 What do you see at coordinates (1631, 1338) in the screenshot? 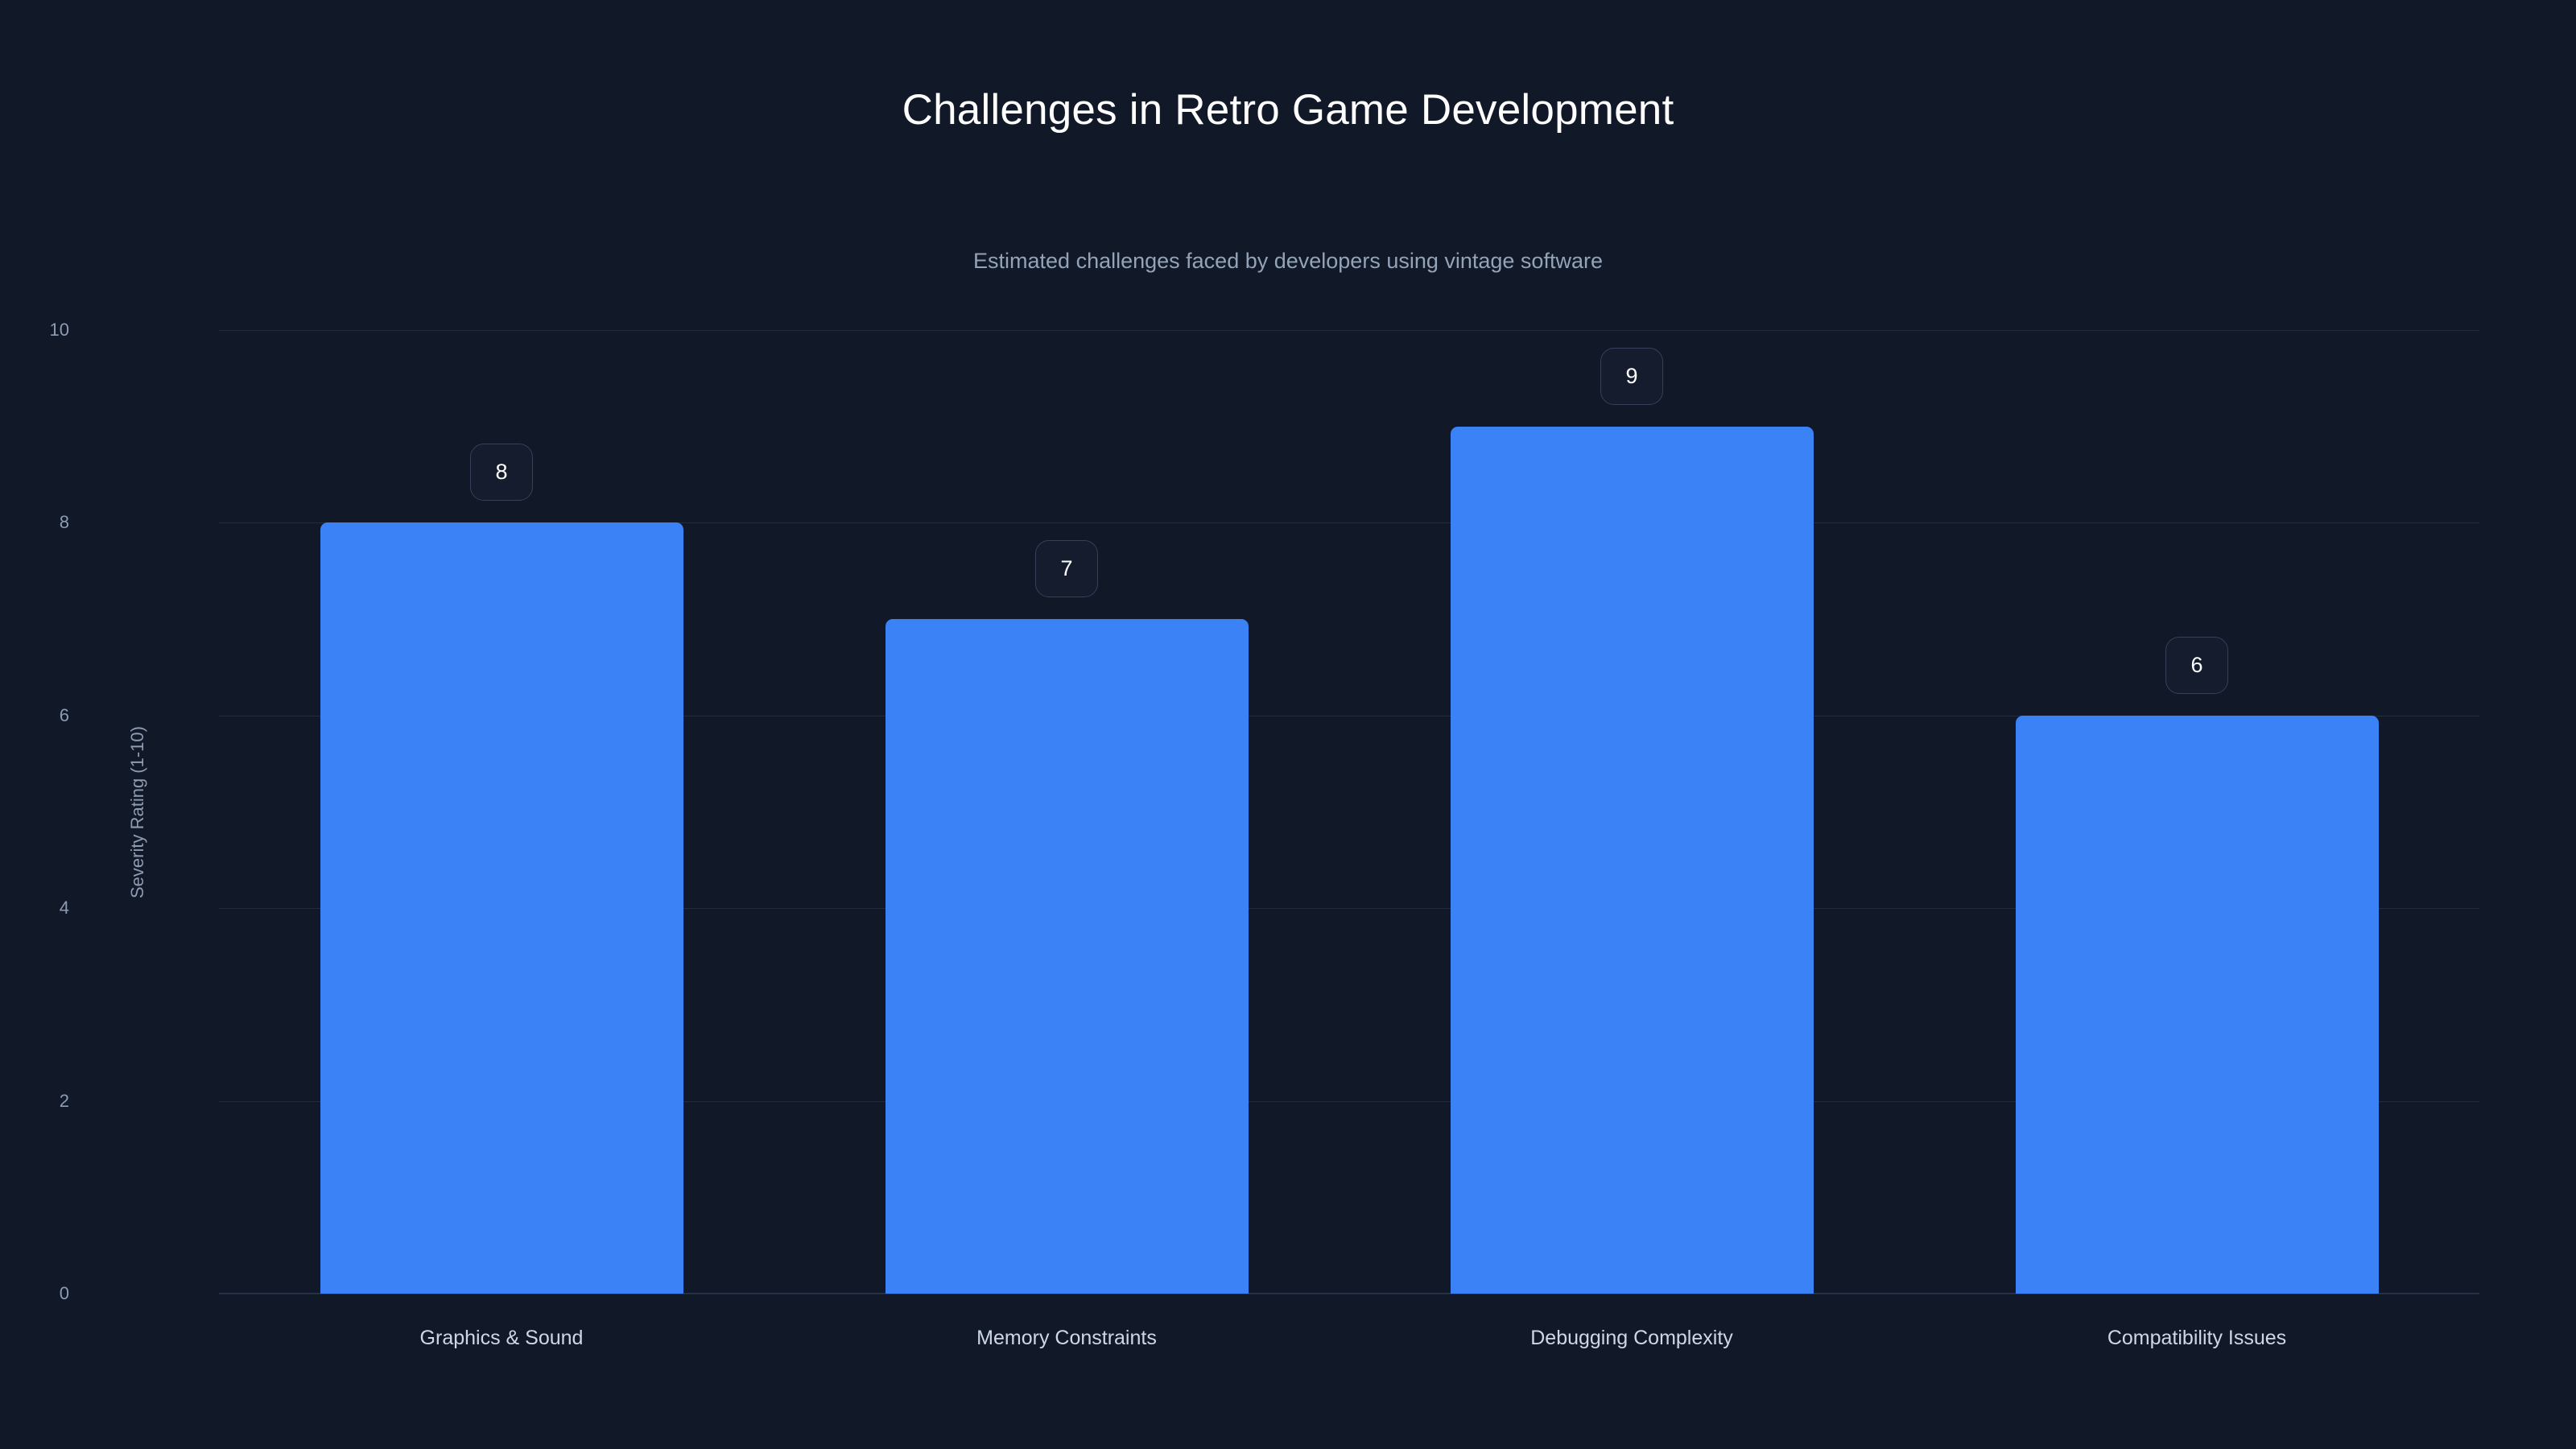
I see `x-axis-category-label: Debugging Complexity` at bounding box center [1631, 1338].